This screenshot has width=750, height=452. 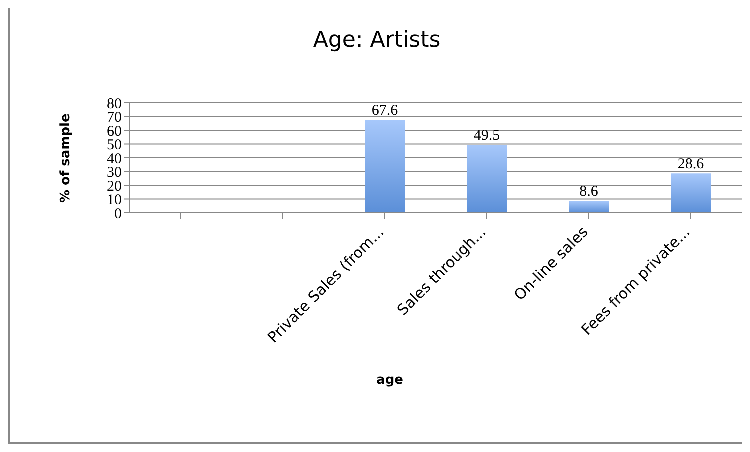 What do you see at coordinates (118, 214) in the screenshot?
I see `y-tick-label: 0` at bounding box center [118, 214].